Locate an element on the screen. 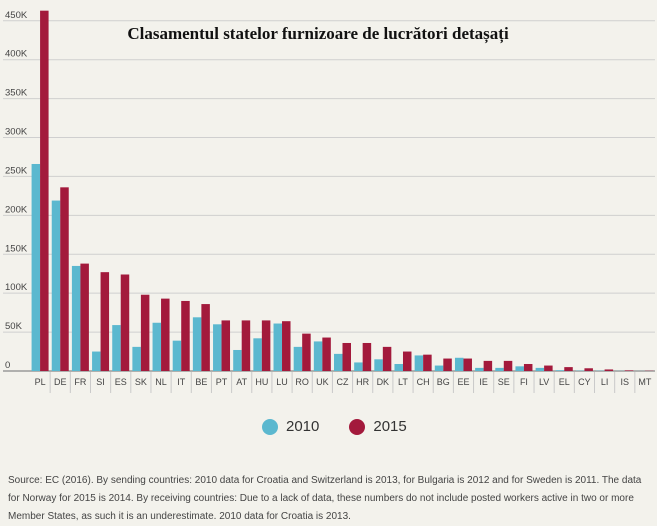  x-tick-label: LU is located at coordinates (282, 382).